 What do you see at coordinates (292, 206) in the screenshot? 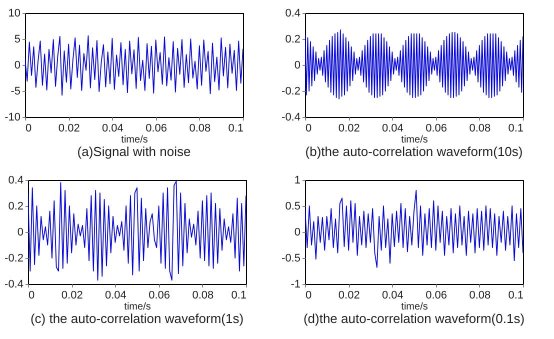
I see `y-tick-label: 0.5` at bounding box center [292, 206].